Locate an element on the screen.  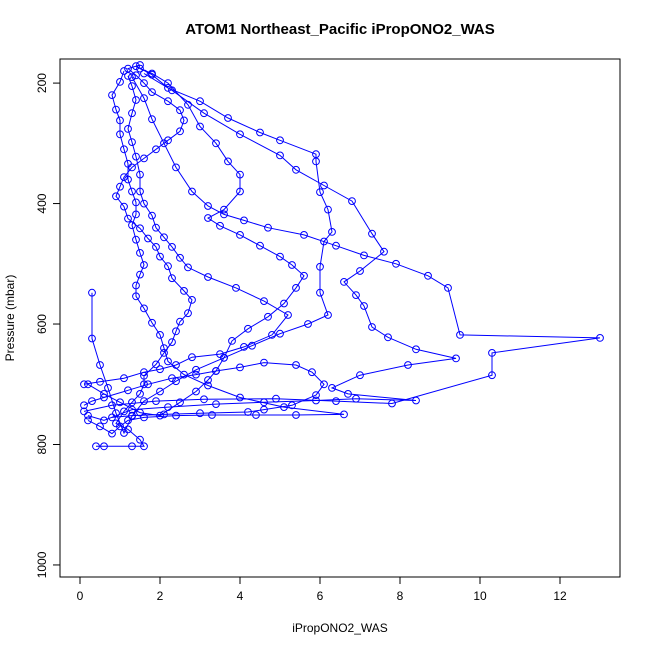
series-line is located at coordinates (204, 390).